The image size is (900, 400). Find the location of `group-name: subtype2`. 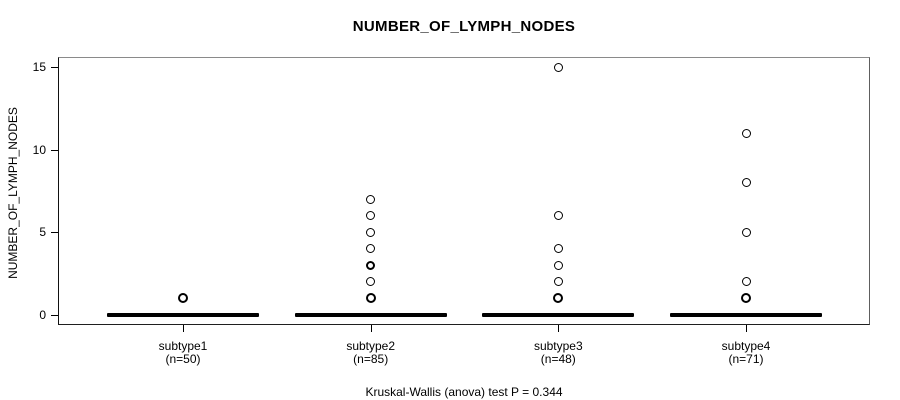

group-name: subtype2 is located at coordinates (371, 346).